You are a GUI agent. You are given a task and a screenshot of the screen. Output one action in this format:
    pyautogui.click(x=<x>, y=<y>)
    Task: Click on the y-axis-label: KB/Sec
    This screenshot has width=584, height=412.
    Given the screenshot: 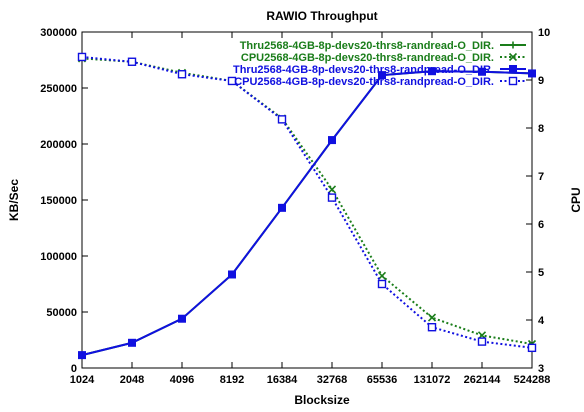 What is the action you would take?
    pyautogui.click(x=14, y=200)
    